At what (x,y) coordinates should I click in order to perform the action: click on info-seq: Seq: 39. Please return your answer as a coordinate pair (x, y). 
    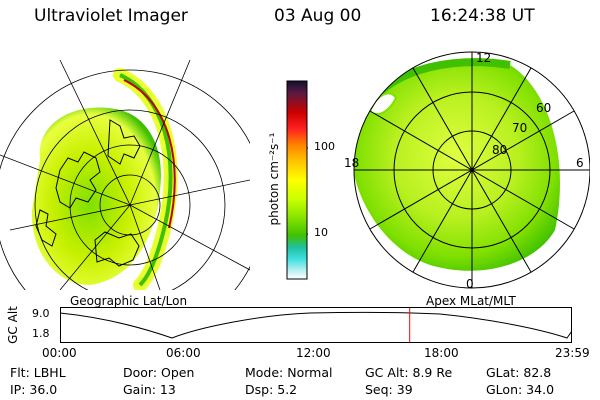
    Looking at the image, I should click on (389, 389).